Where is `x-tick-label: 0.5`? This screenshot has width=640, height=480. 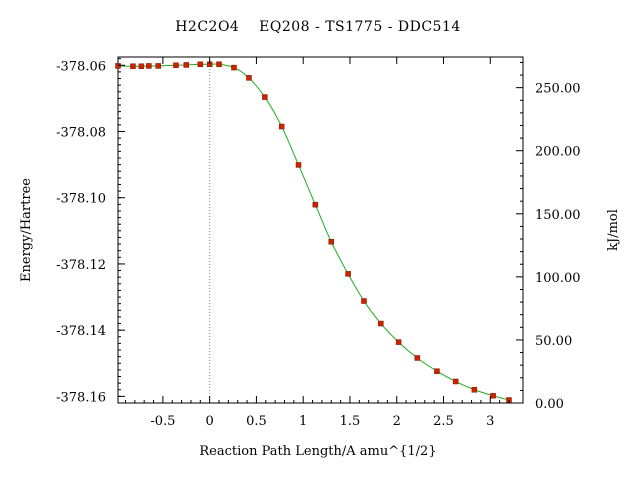 x-tick-label: 0.5 is located at coordinates (256, 421).